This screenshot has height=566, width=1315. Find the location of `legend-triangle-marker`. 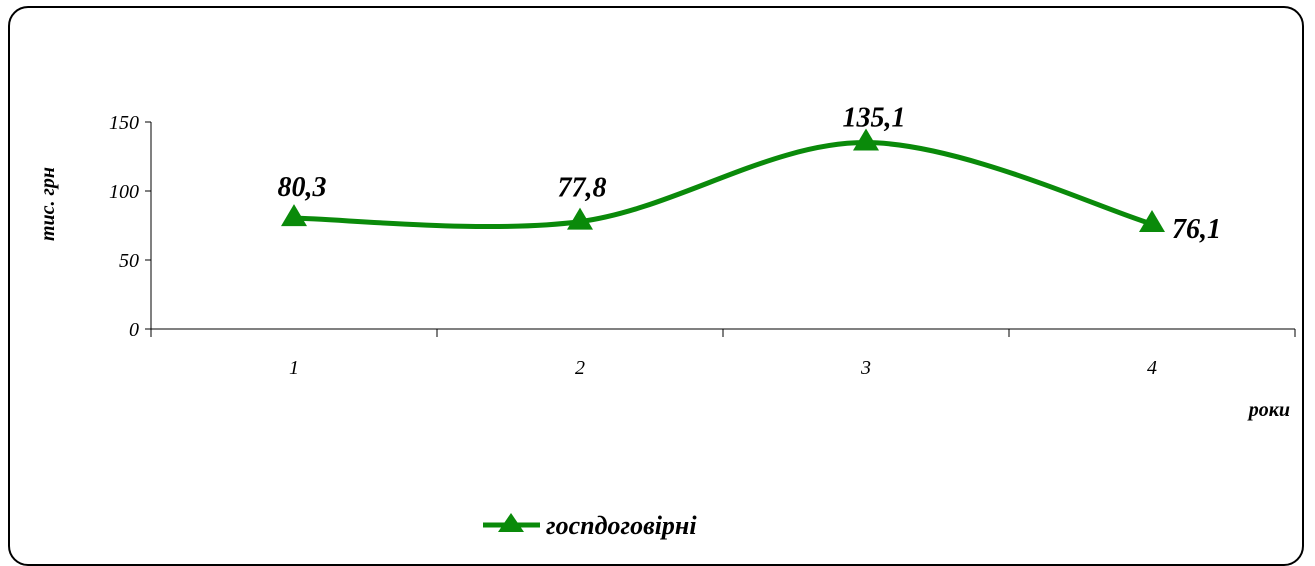

legend-triangle-marker is located at coordinates (511, 522).